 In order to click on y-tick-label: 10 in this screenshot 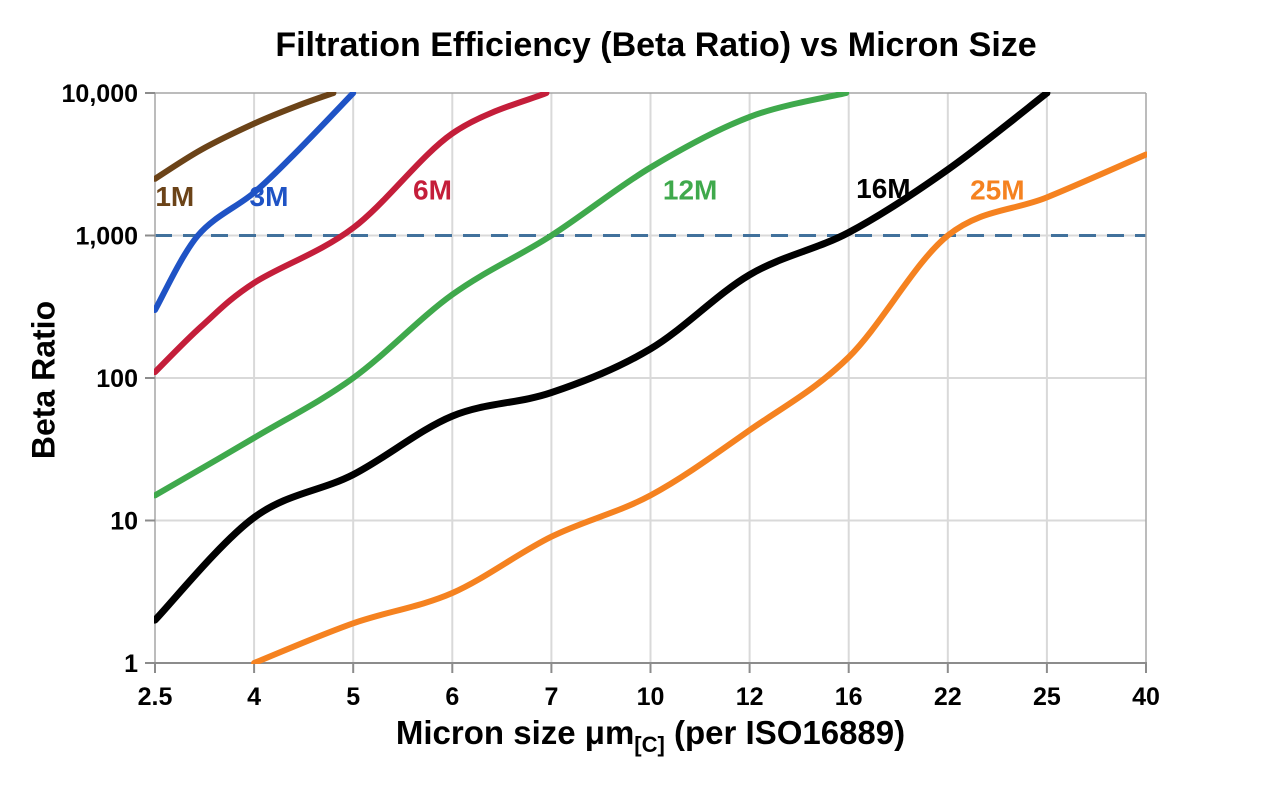, I will do `click(124, 522)`.